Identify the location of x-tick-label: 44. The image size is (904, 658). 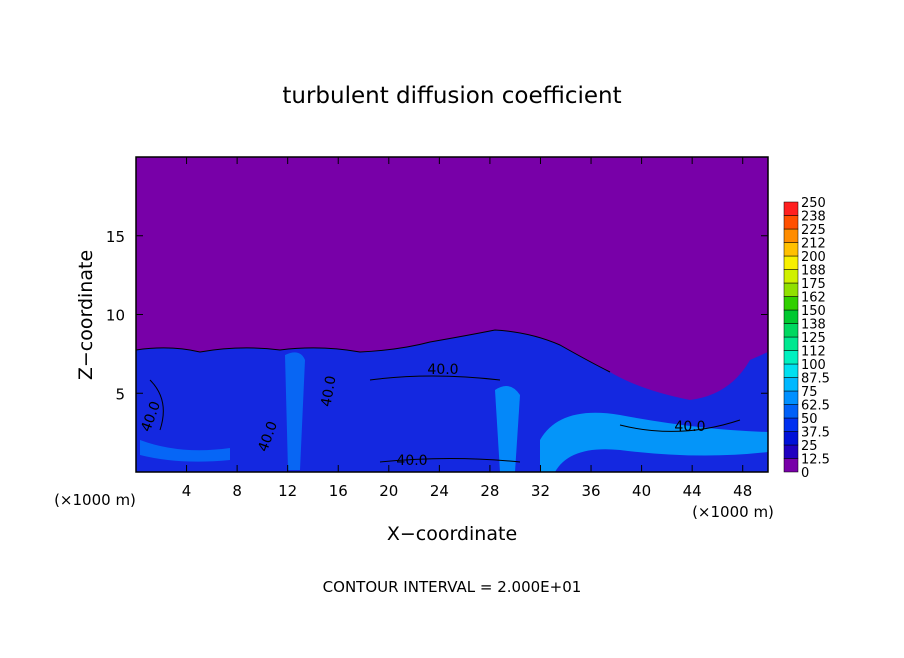
(692, 491).